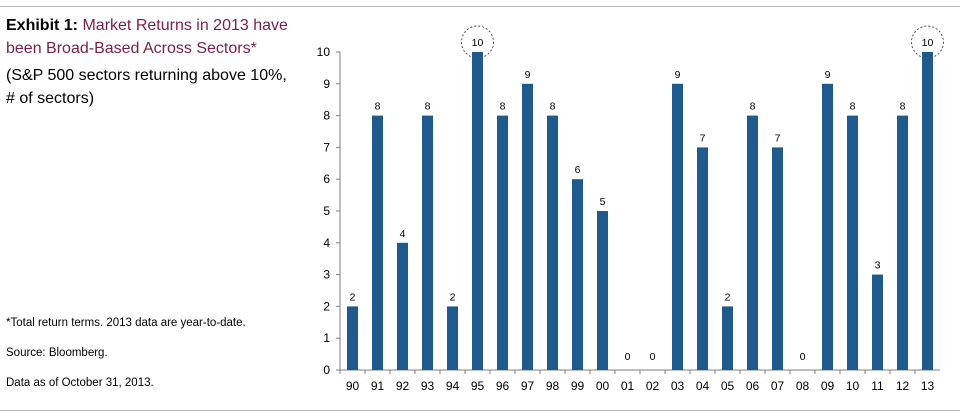 The image size is (960, 418). Describe the element at coordinates (42, 25) in the screenshot. I see `exhibit-label: Exhibit 1:` at that location.